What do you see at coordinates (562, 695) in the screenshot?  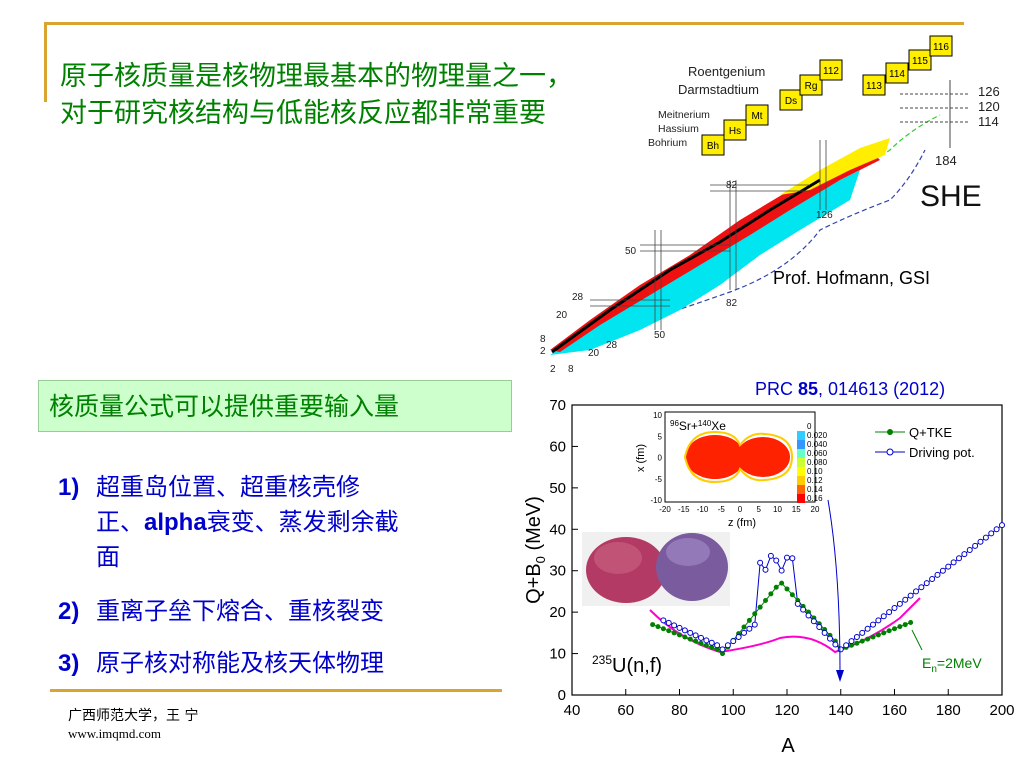 I see `y-tick-label: 0` at bounding box center [562, 695].